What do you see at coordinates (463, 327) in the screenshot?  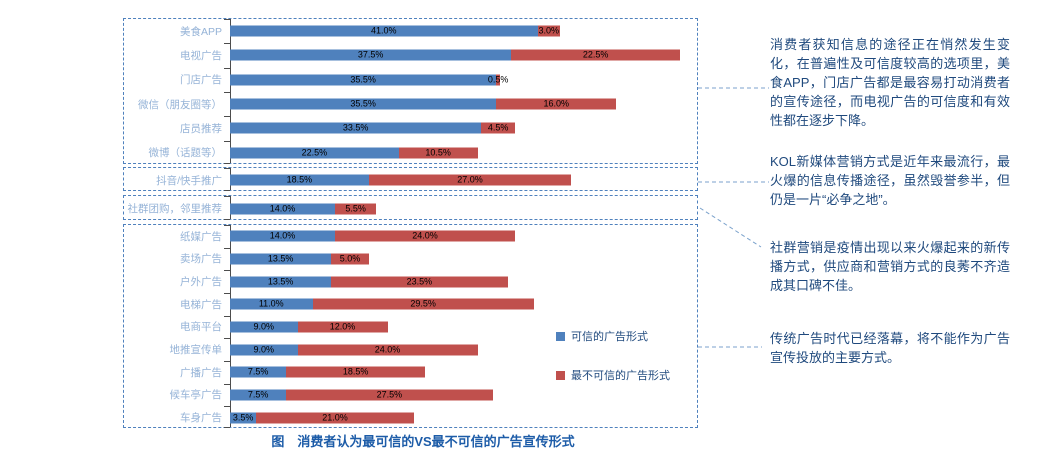 I see `bar-area: 9.0% 12.0%` at bounding box center [463, 327].